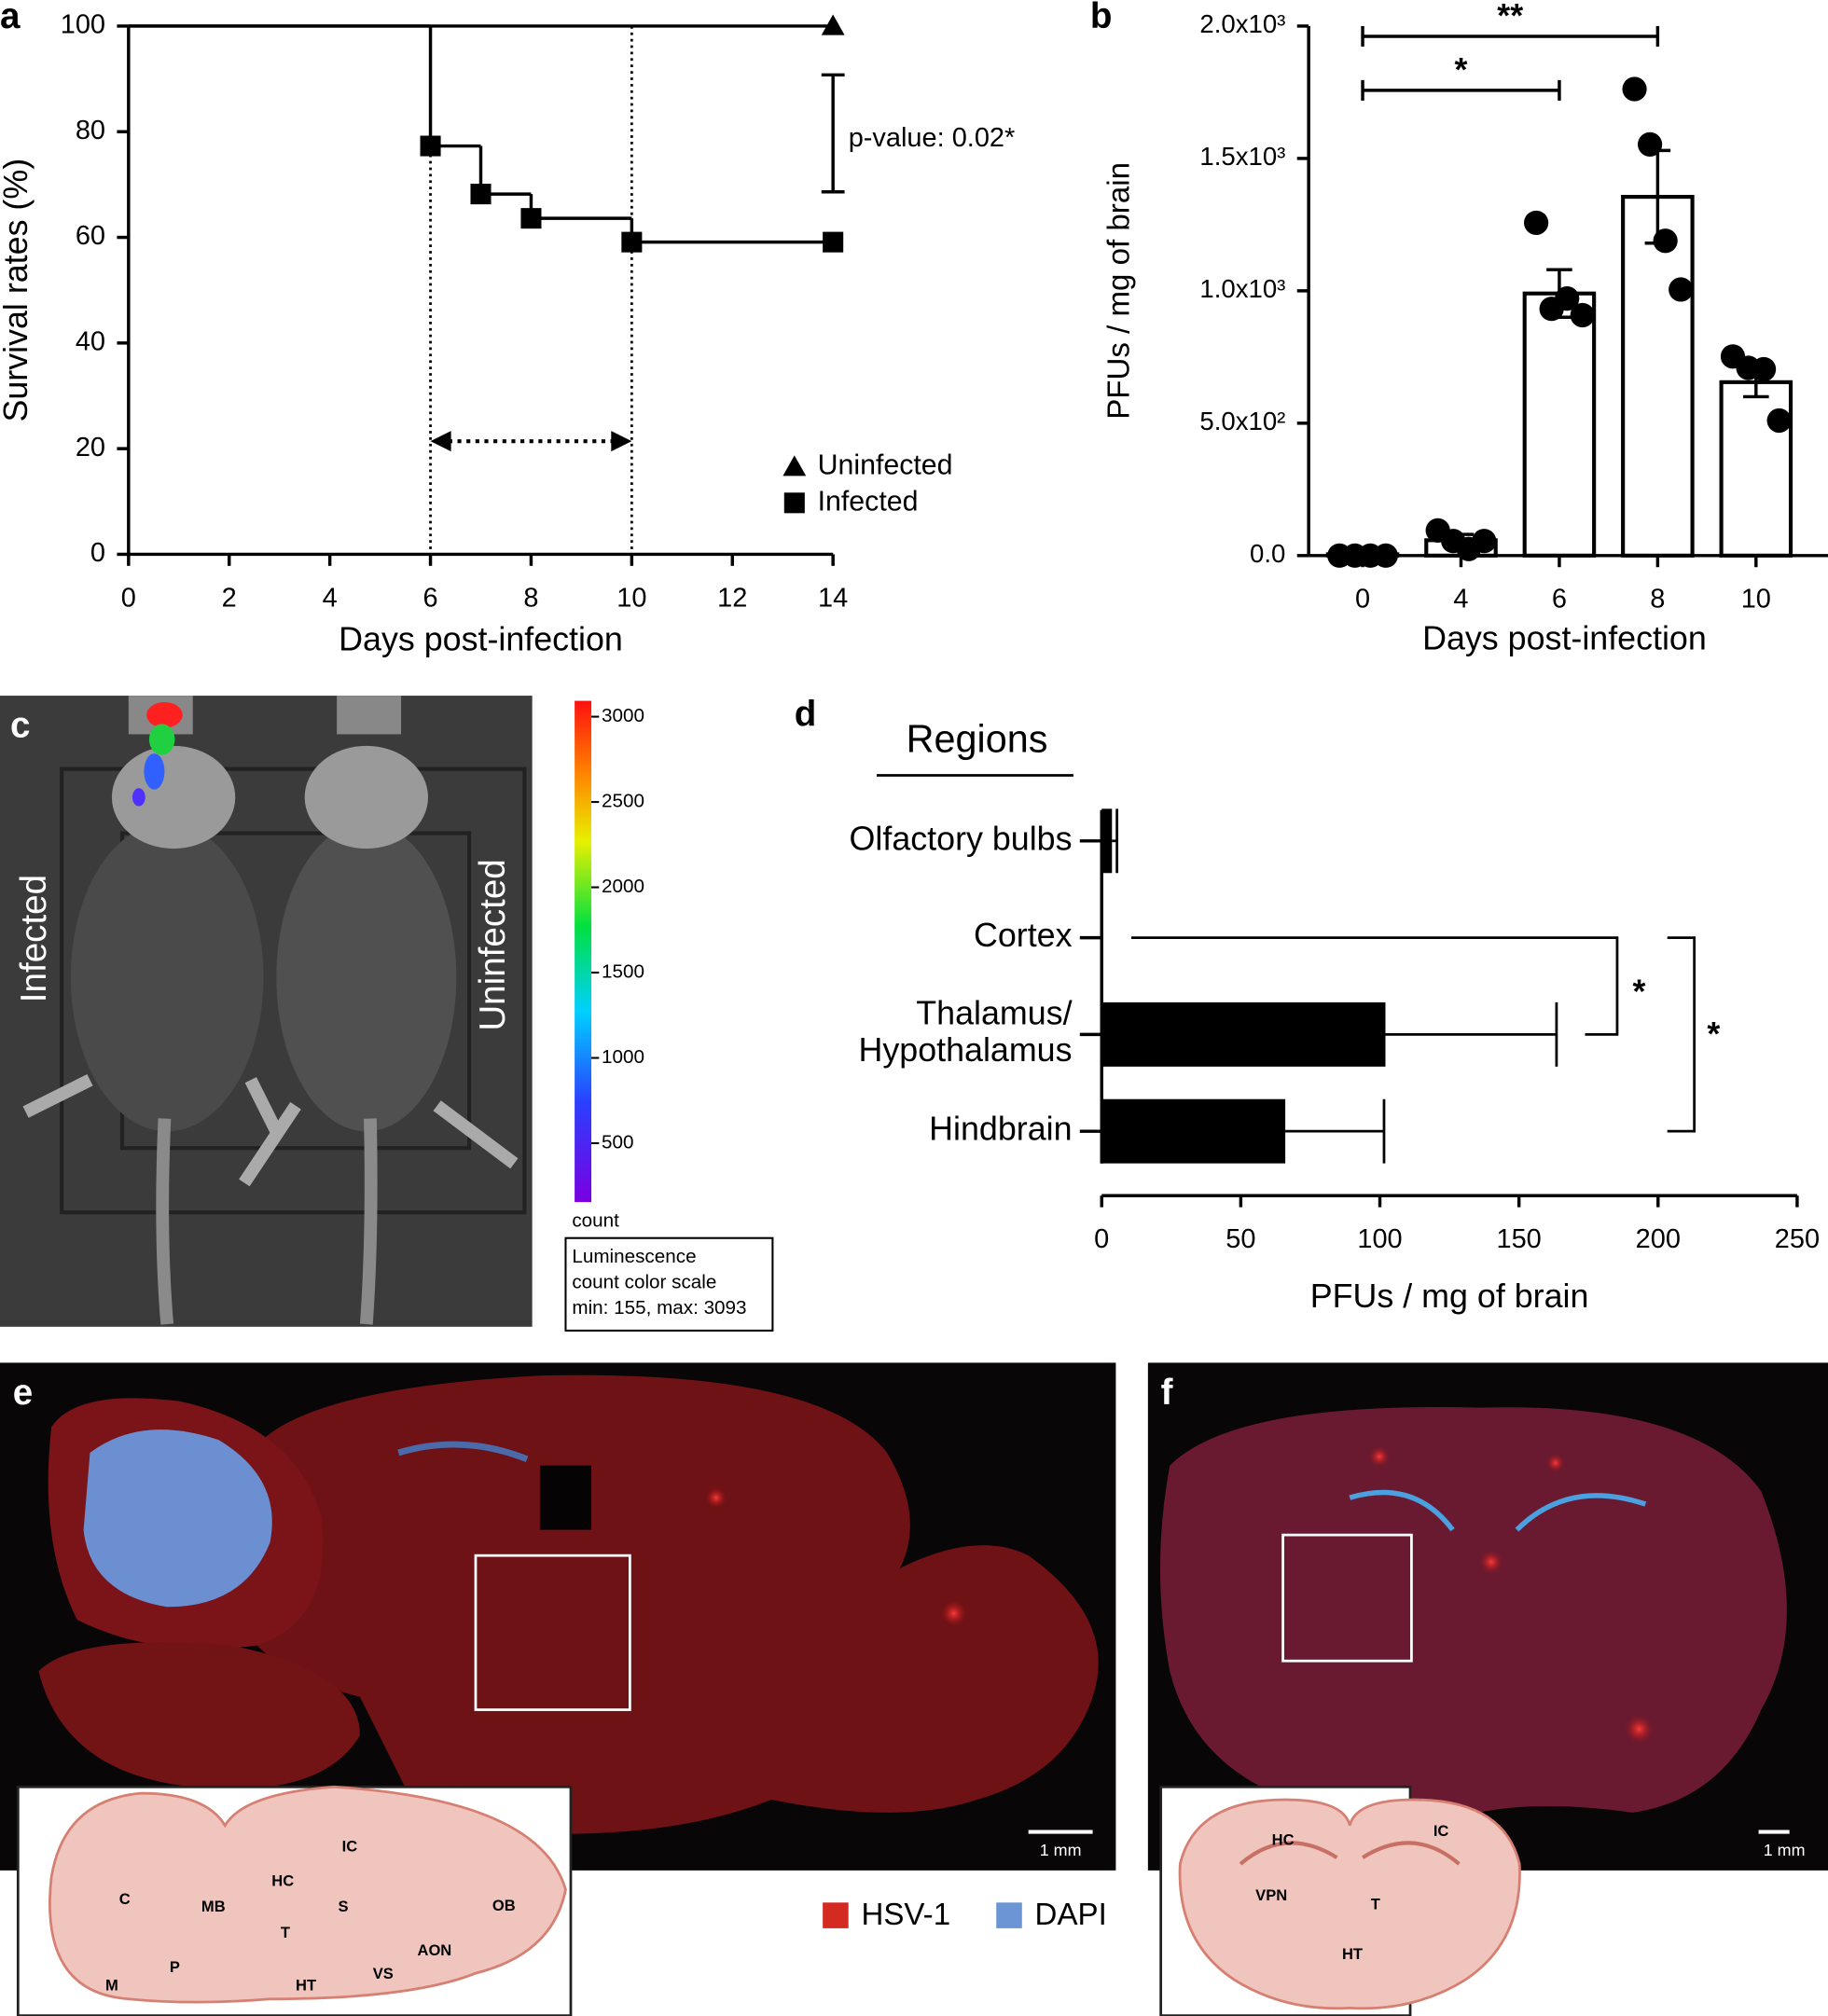  Describe the element at coordinates (1487, 1689) in the screenshot. I see `micrograph-f` at that location.